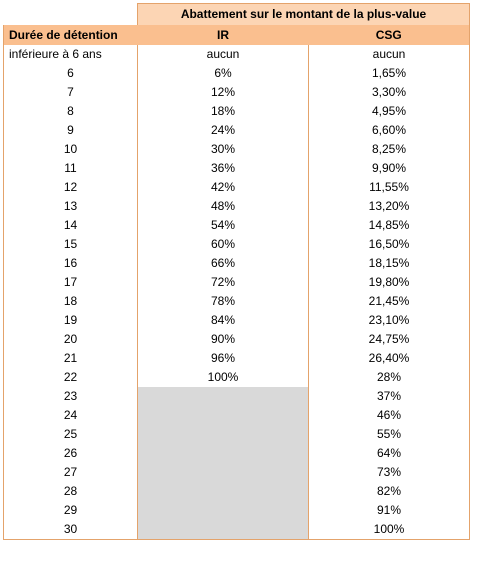 The image size is (479, 570). What do you see at coordinates (389, 282) in the screenshot?
I see `csg-cell: 19,80%` at bounding box center [389, 282].